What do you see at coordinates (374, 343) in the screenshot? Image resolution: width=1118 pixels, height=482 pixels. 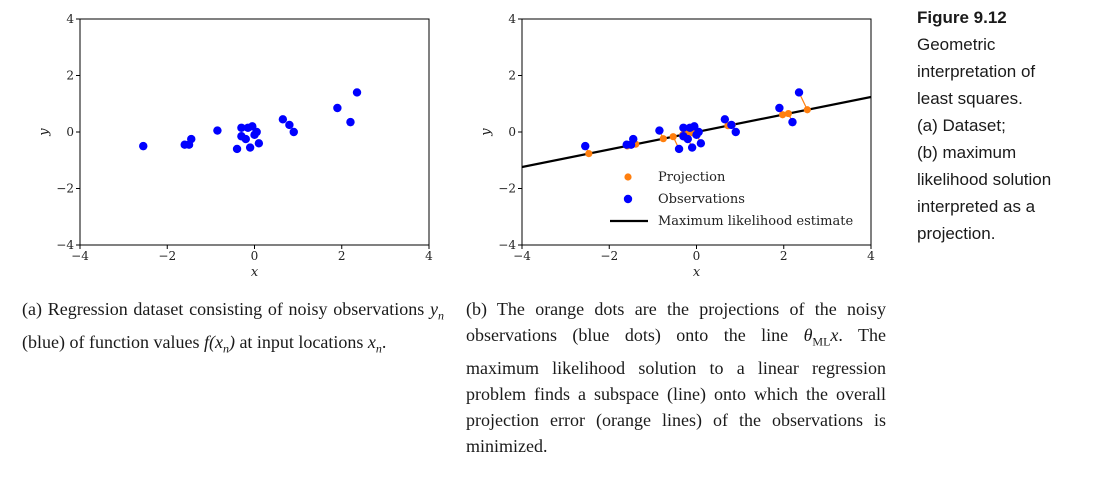 I see `caption-a-xn: xn` at bounding box center [374, 343].